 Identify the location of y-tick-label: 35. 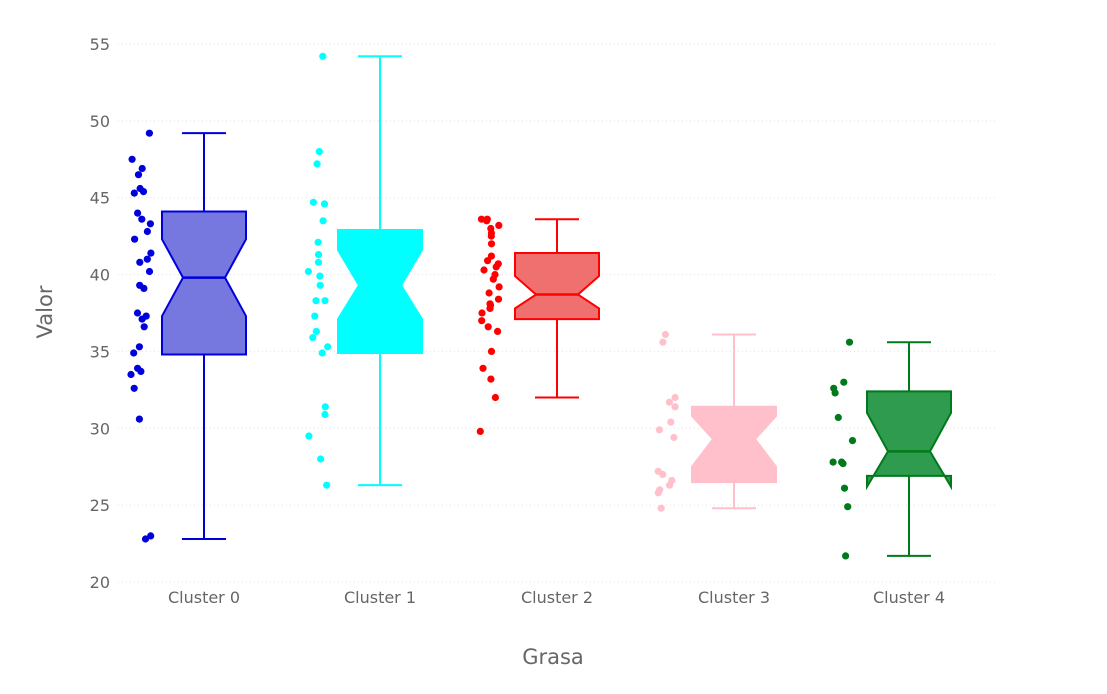
(100, 351).